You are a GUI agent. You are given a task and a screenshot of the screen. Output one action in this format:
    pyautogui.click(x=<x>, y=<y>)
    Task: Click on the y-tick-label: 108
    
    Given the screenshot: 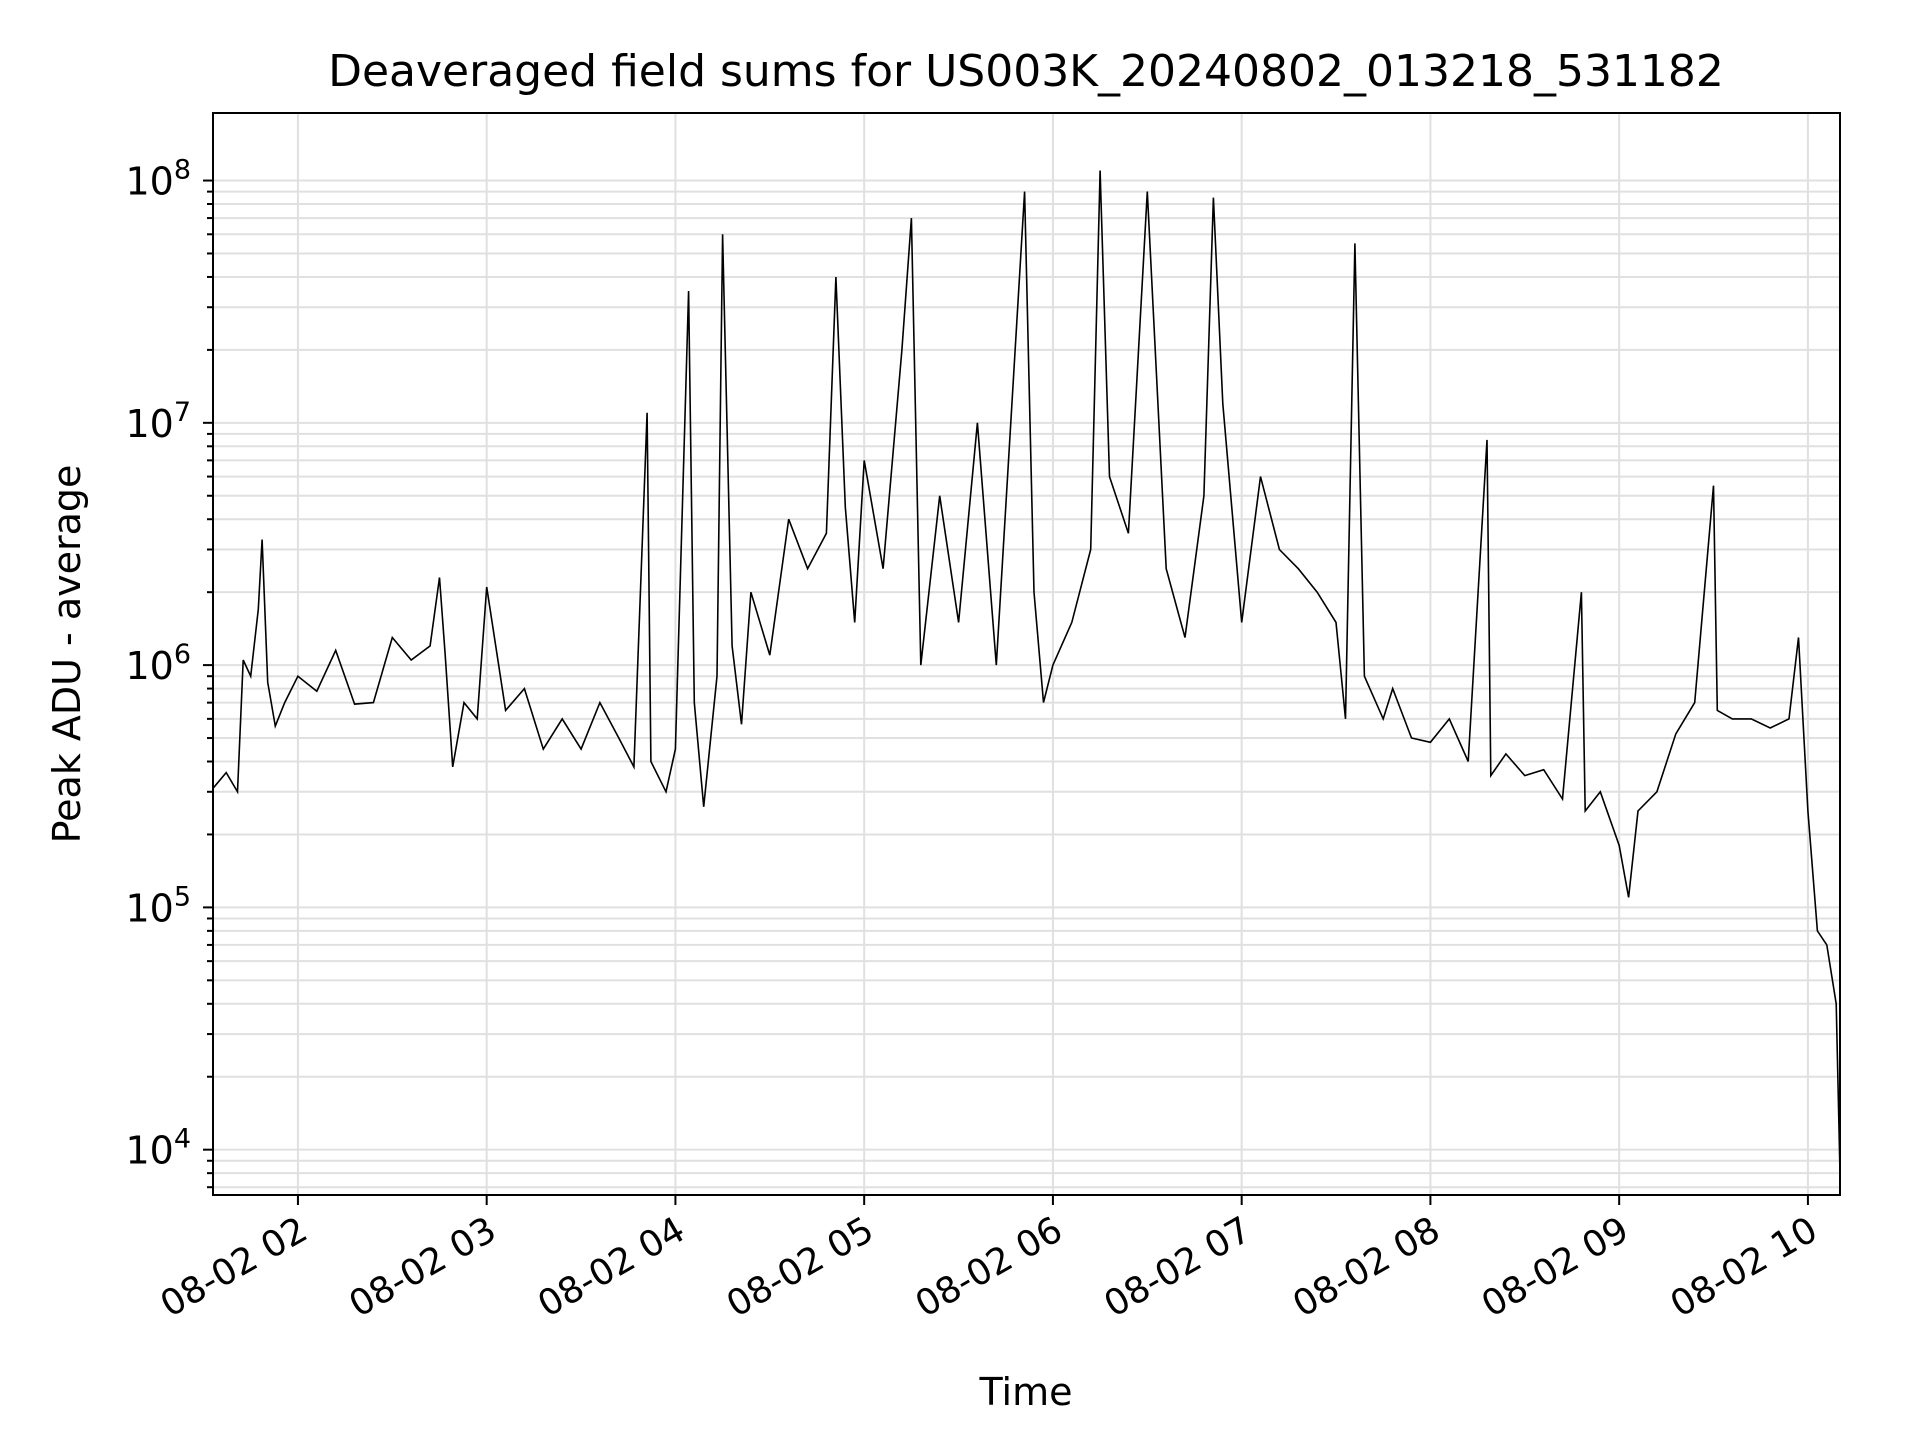 What is the action you would take?
    pyautogui.click(x=158, y=179)
    